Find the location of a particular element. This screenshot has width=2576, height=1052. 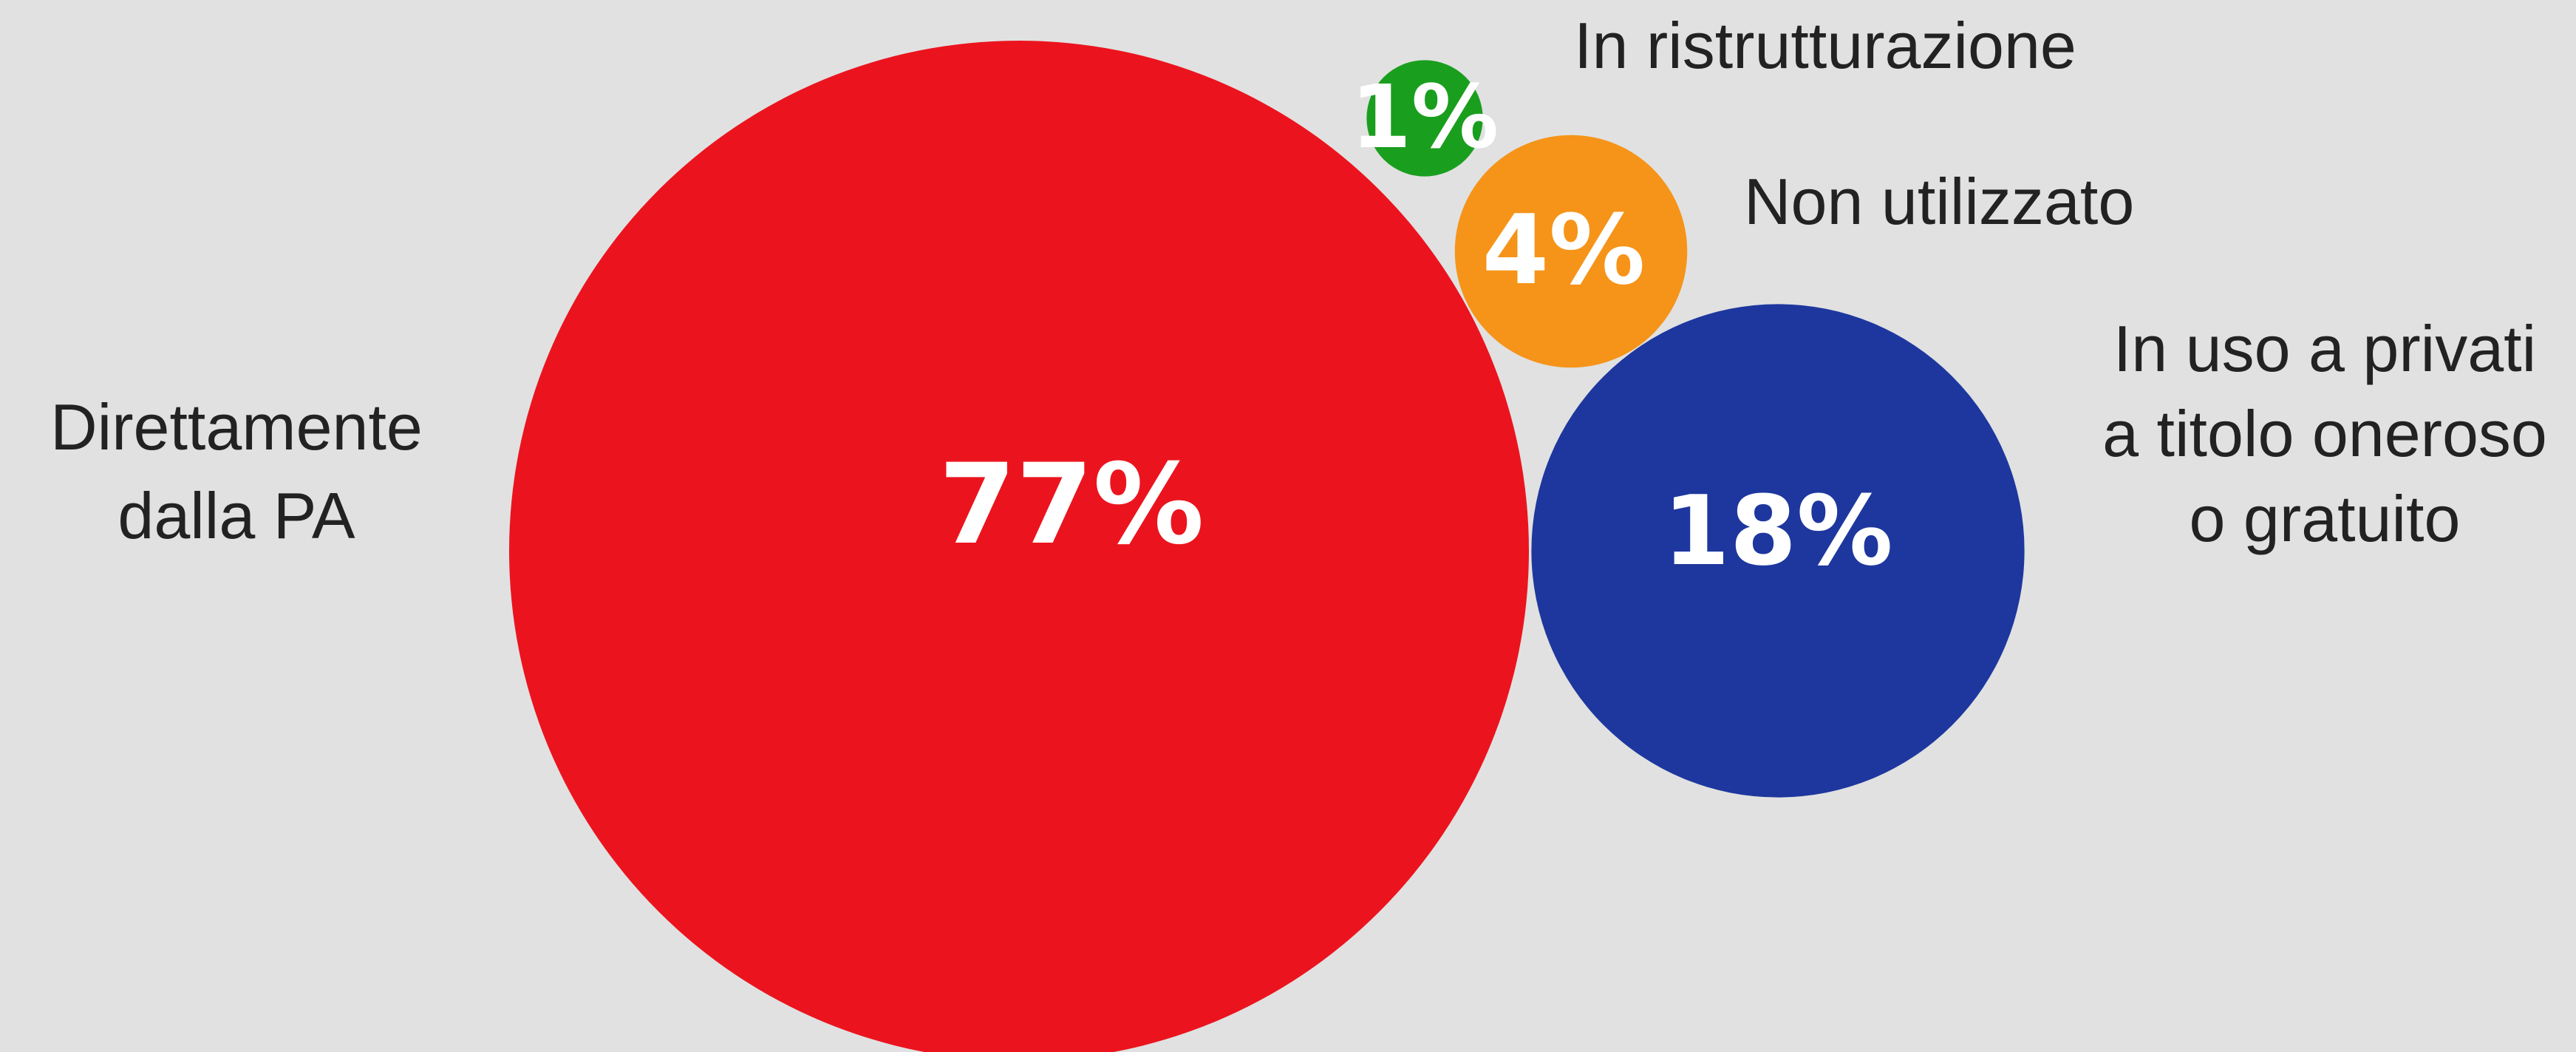

bubble-label-line: dalla PA is located at coordinates (236, 515).